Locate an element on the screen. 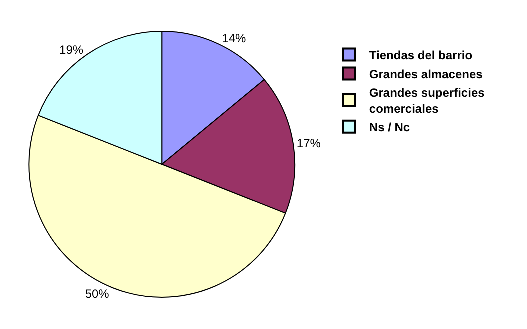  data-label: 17% is located at coordinates (309, 143).